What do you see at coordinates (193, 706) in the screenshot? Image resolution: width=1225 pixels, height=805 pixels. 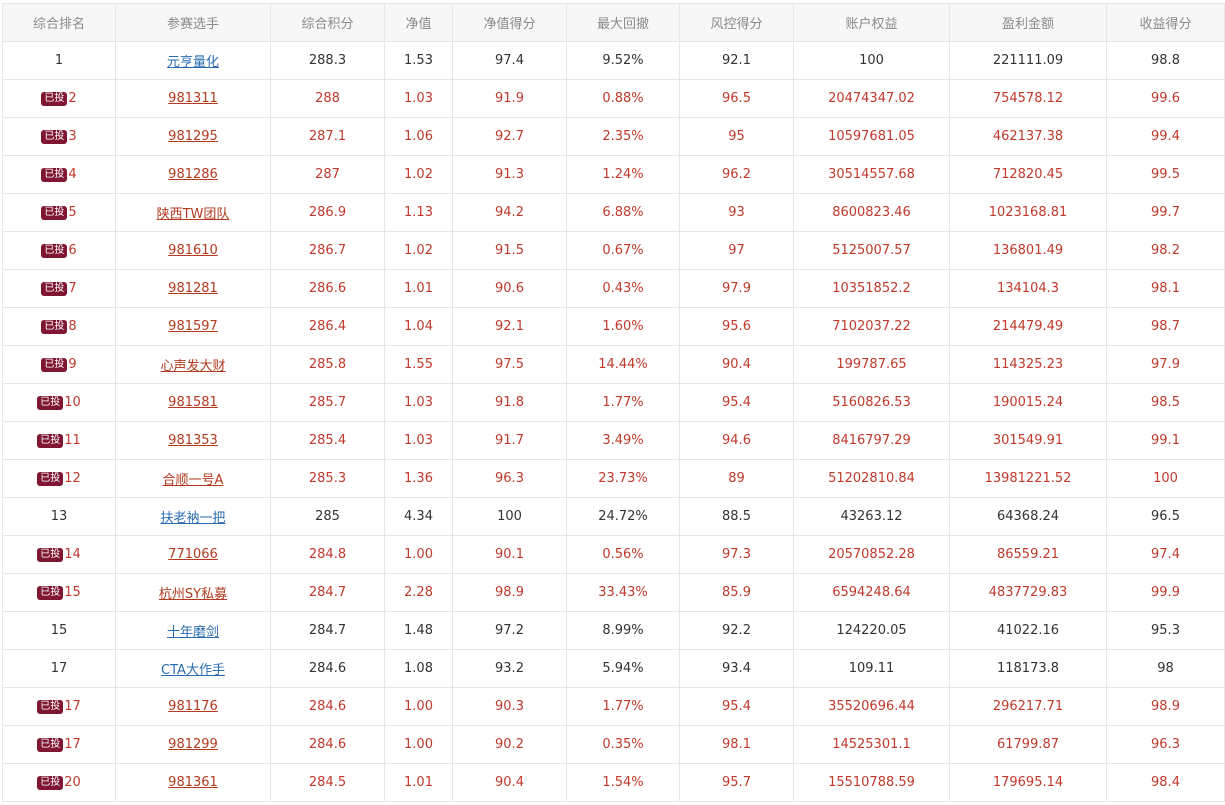 I see `contestant-link: 981176` at bounding box center [193, 706].